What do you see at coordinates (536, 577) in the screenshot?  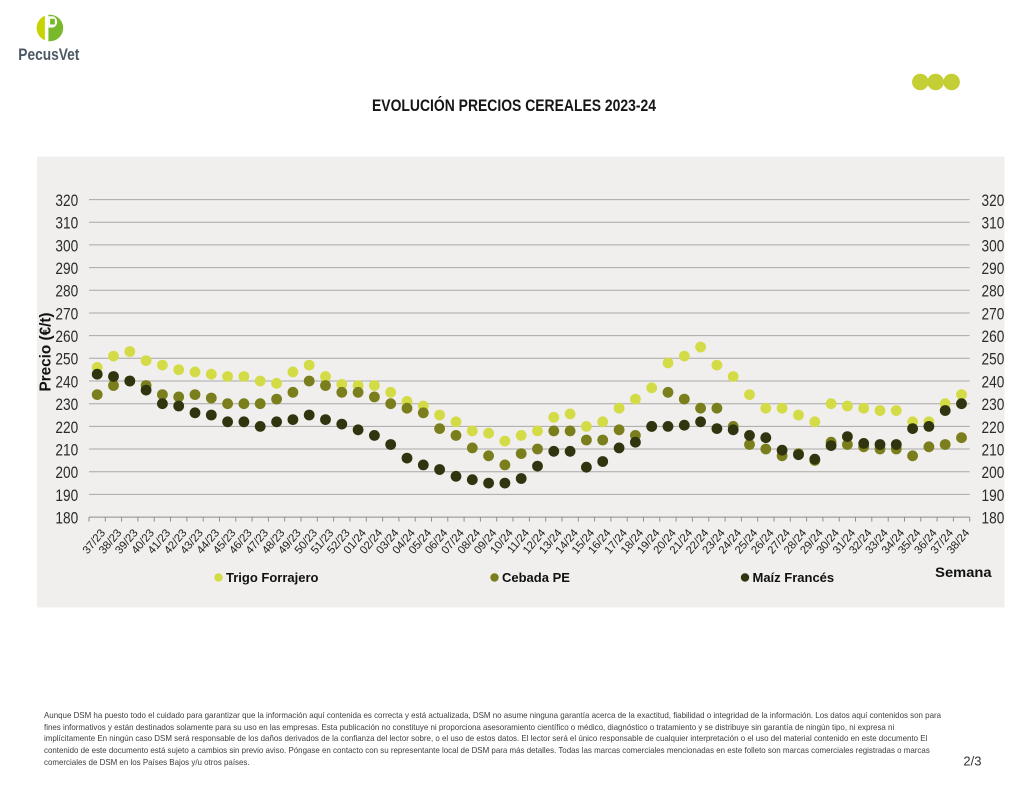 I see `svg-text: Cebada PE` at bounding box center [536, 577].